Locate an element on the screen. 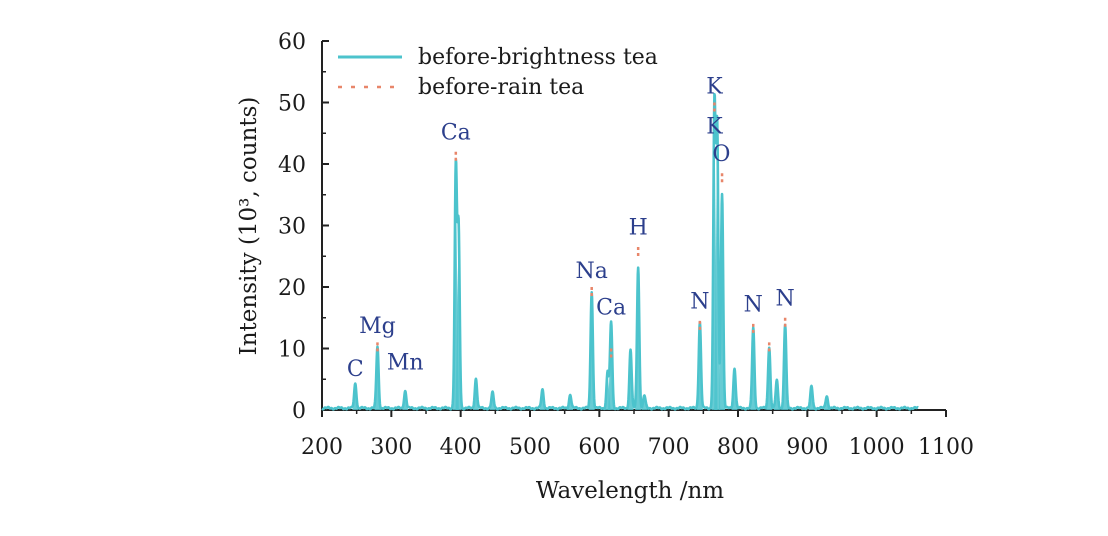 This screenshot has width=1108, height=536. peak-label-o: O is located at coordinates (721, 154).